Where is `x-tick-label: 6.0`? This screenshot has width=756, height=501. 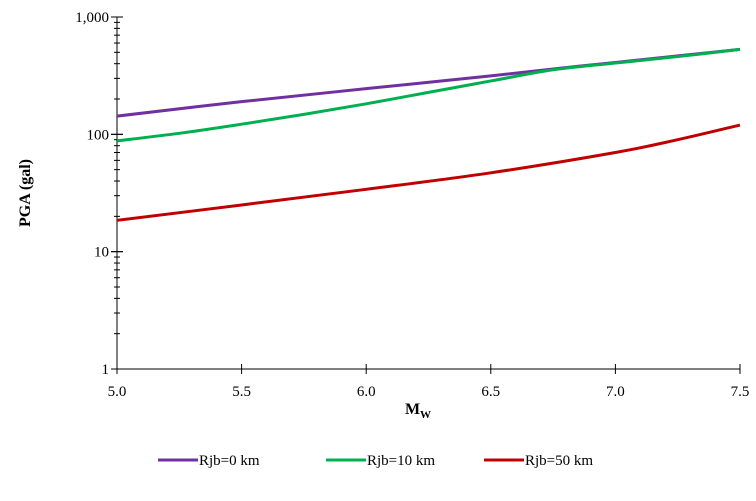 x-tick-label: 6.0 is located at coordinates (366, 392).